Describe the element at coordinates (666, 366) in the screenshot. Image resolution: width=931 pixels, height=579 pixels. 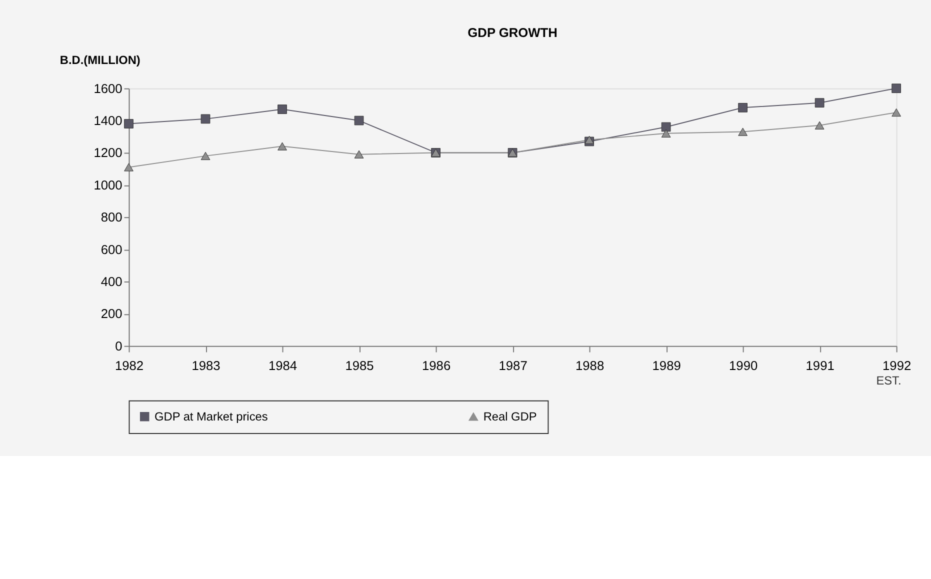
I see `x-tick-label: 1989` at that location.